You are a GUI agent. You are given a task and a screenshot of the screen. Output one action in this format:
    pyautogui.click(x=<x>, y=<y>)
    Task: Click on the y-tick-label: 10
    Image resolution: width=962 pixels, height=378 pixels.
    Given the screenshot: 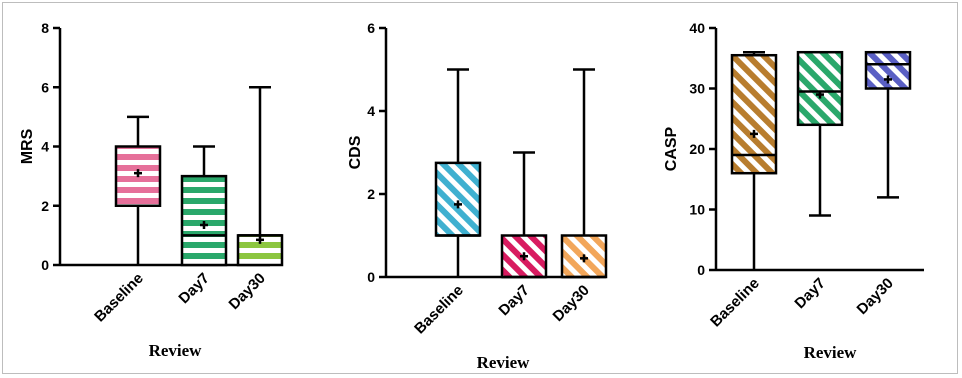 What is the action you would take?
    pyautogui.click(x=697, y=210)
    